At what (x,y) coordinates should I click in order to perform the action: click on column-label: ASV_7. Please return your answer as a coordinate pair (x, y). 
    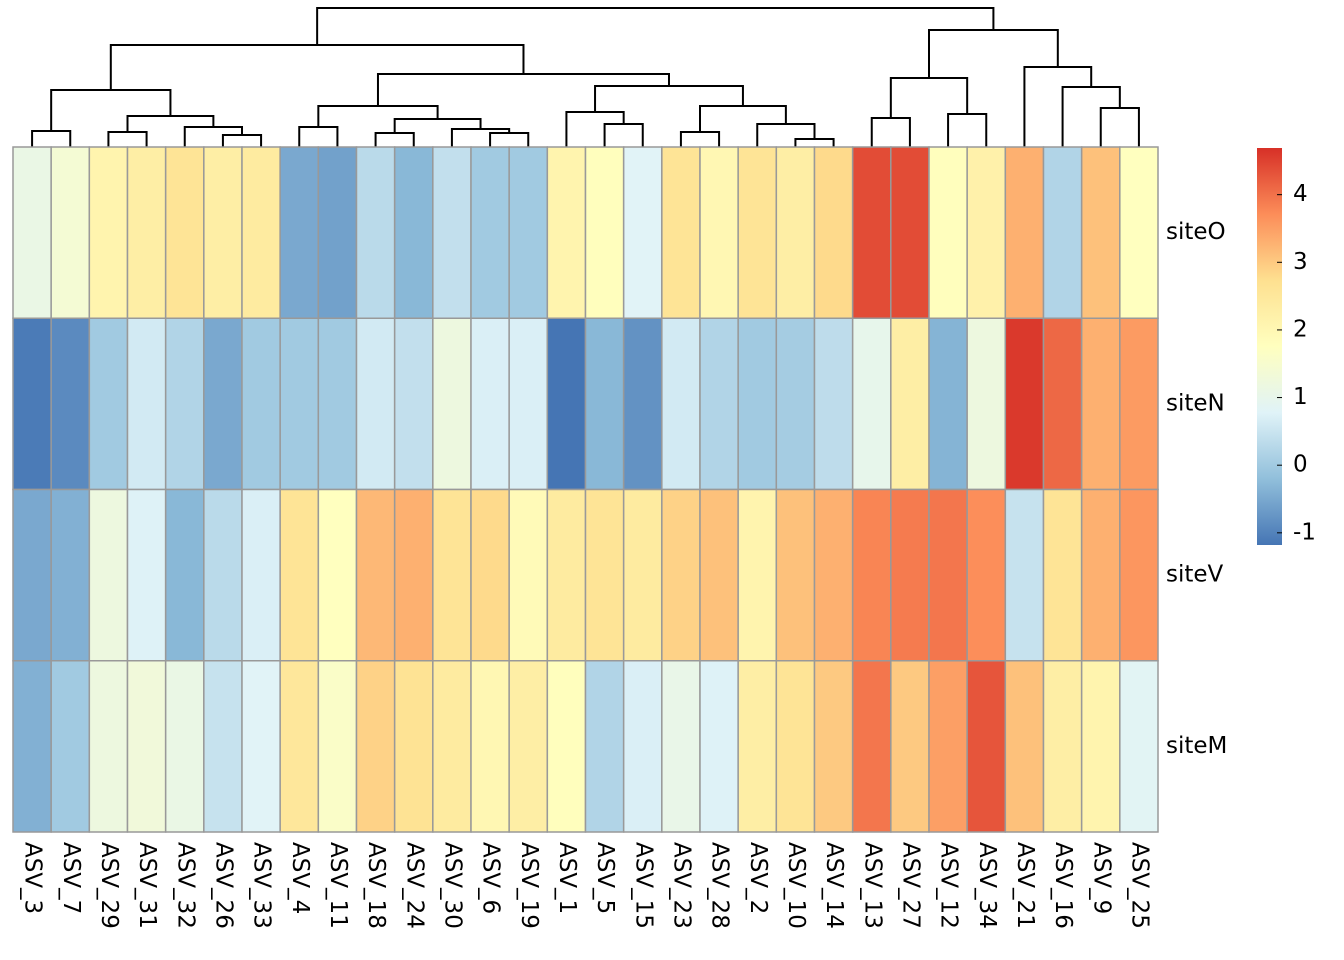
    Looking at the image, I should click on (71, 878).